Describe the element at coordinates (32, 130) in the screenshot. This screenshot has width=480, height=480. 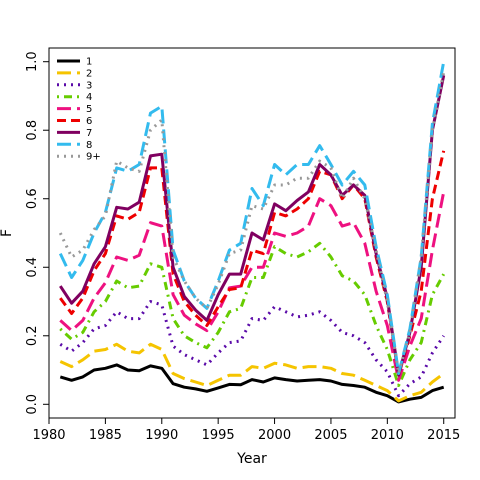
I see `y-tick-label: 0.8` at that location.